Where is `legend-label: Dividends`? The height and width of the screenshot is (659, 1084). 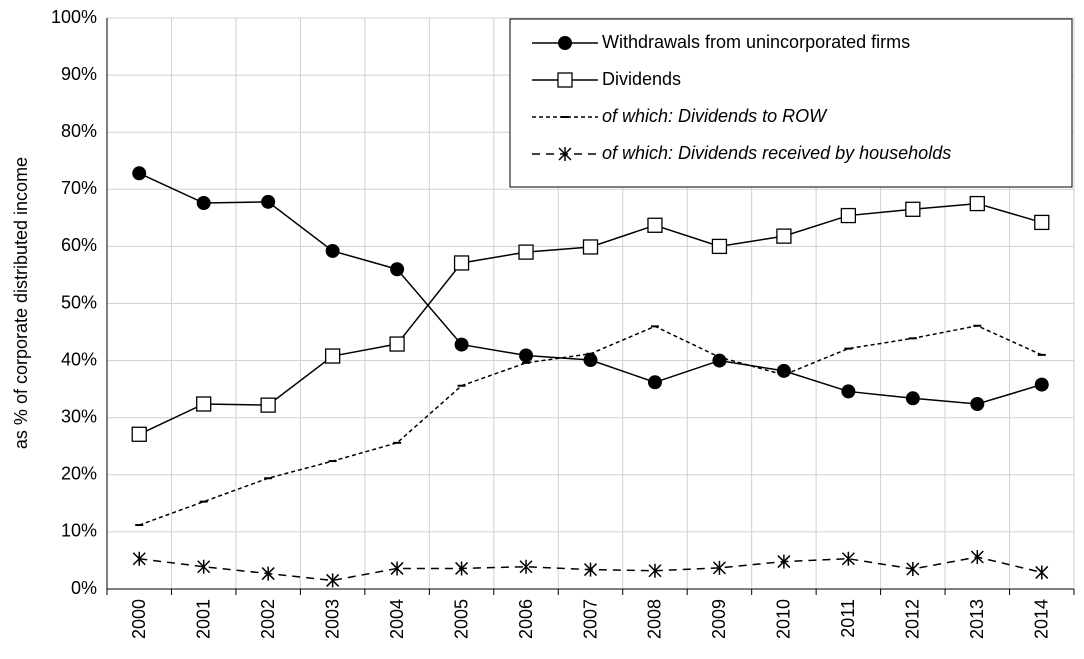 legend-label: Dividends is located at coordinates (641, 79).